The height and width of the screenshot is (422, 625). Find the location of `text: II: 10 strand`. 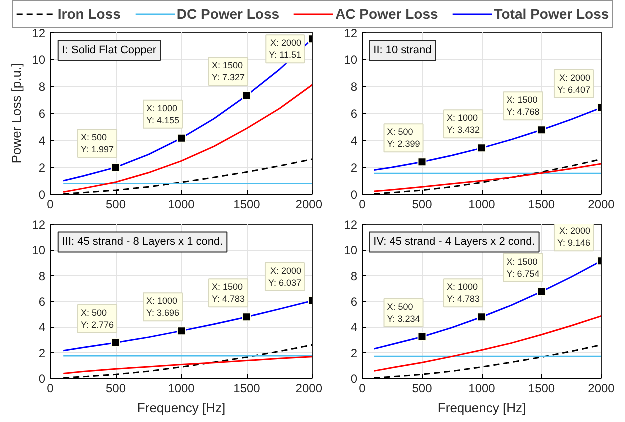

text: II: 10 strand is located at coordinates (403, 50).